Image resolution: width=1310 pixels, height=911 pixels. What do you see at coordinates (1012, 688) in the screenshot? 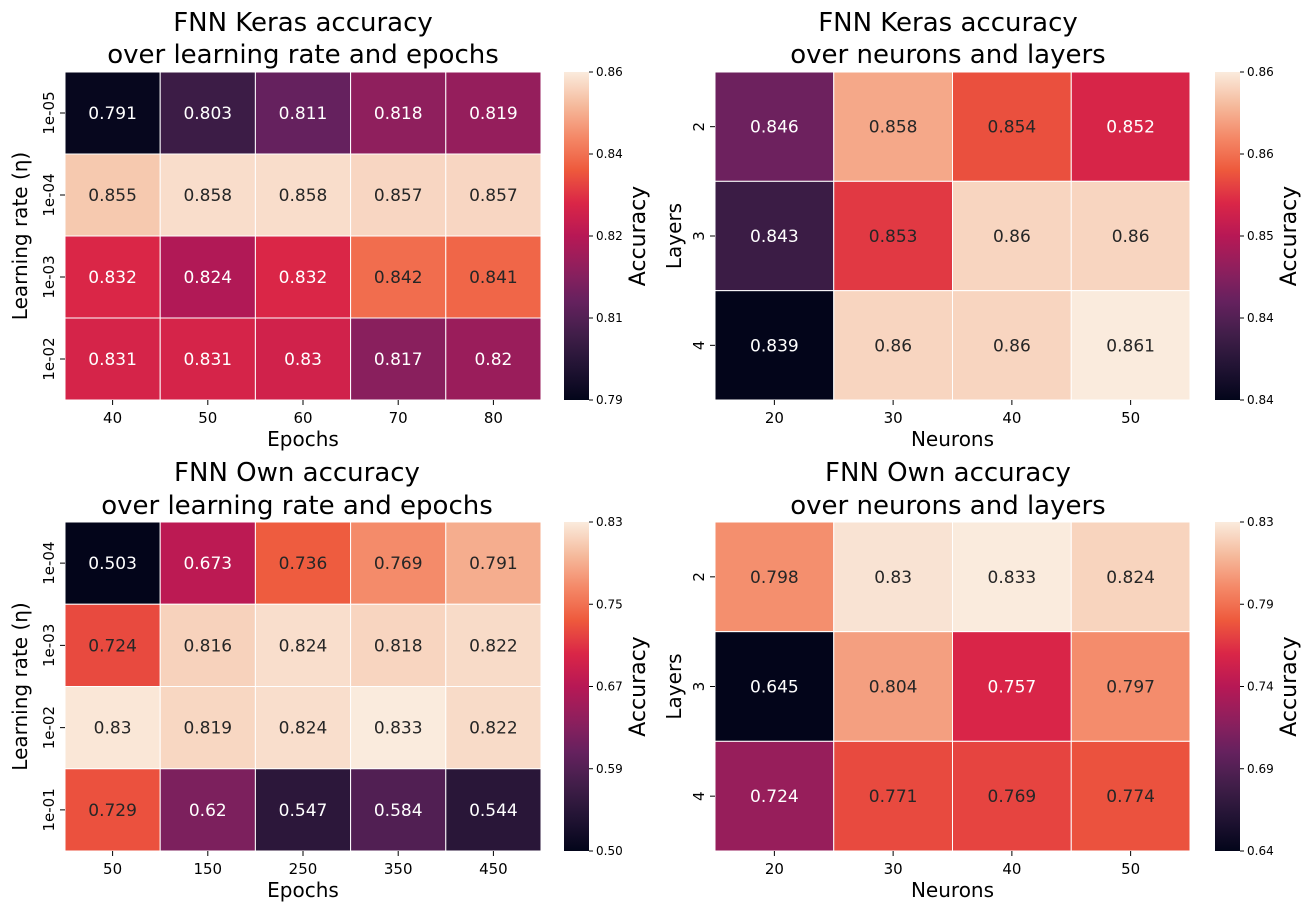
I see `cell-value-label: 0.757` at bounding box center [1012, 688].